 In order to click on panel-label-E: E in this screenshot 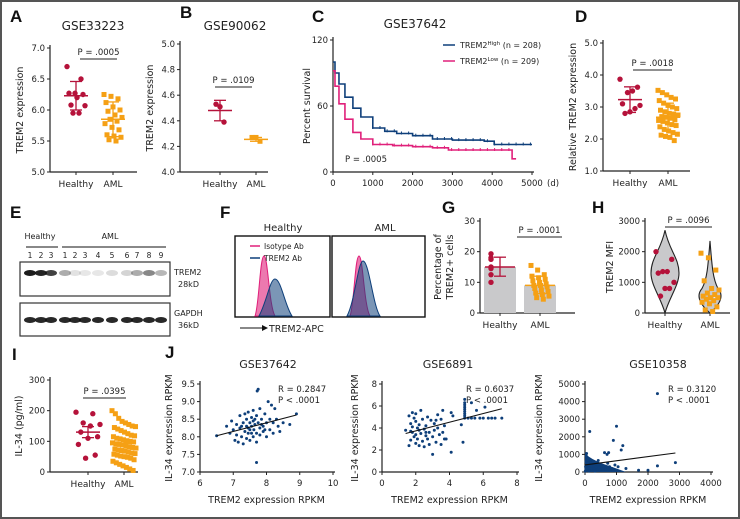, I will do `click(15, 212)`.